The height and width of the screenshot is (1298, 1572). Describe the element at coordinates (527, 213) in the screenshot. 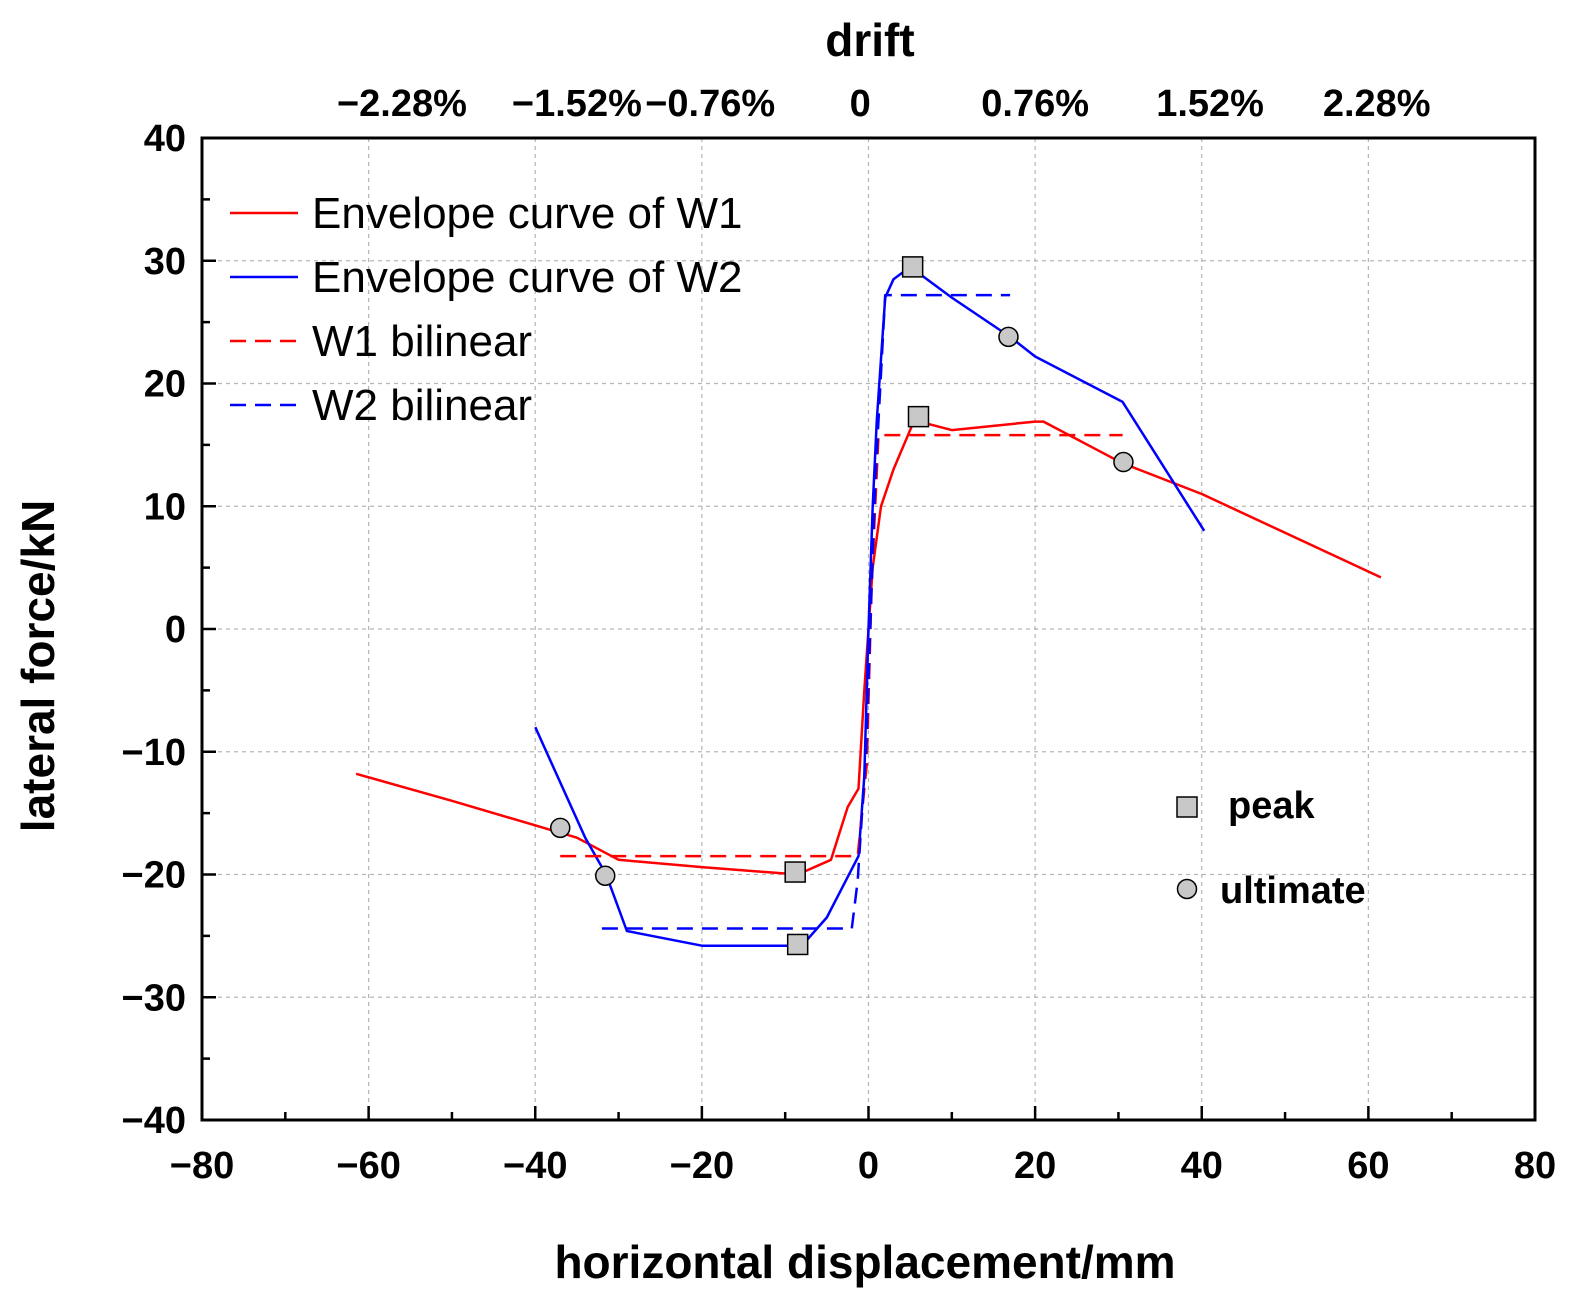

I see `legend-label: Envelope curve of W1` at that location.